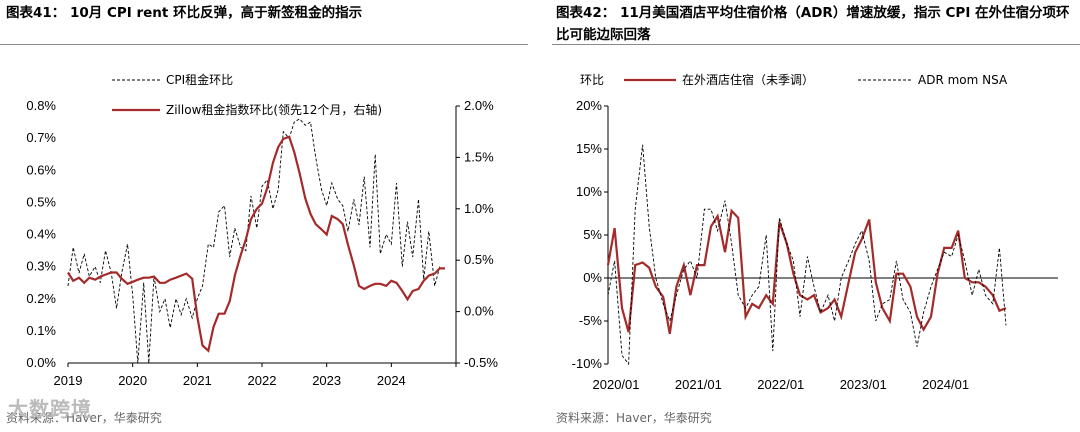 The height and width of the screenshot is (432, 1080). What do you see at coordinates (41, 169) in the screenshot?
I see `left-y-tick-label: 0.6%` at bounding box center [41, 169].